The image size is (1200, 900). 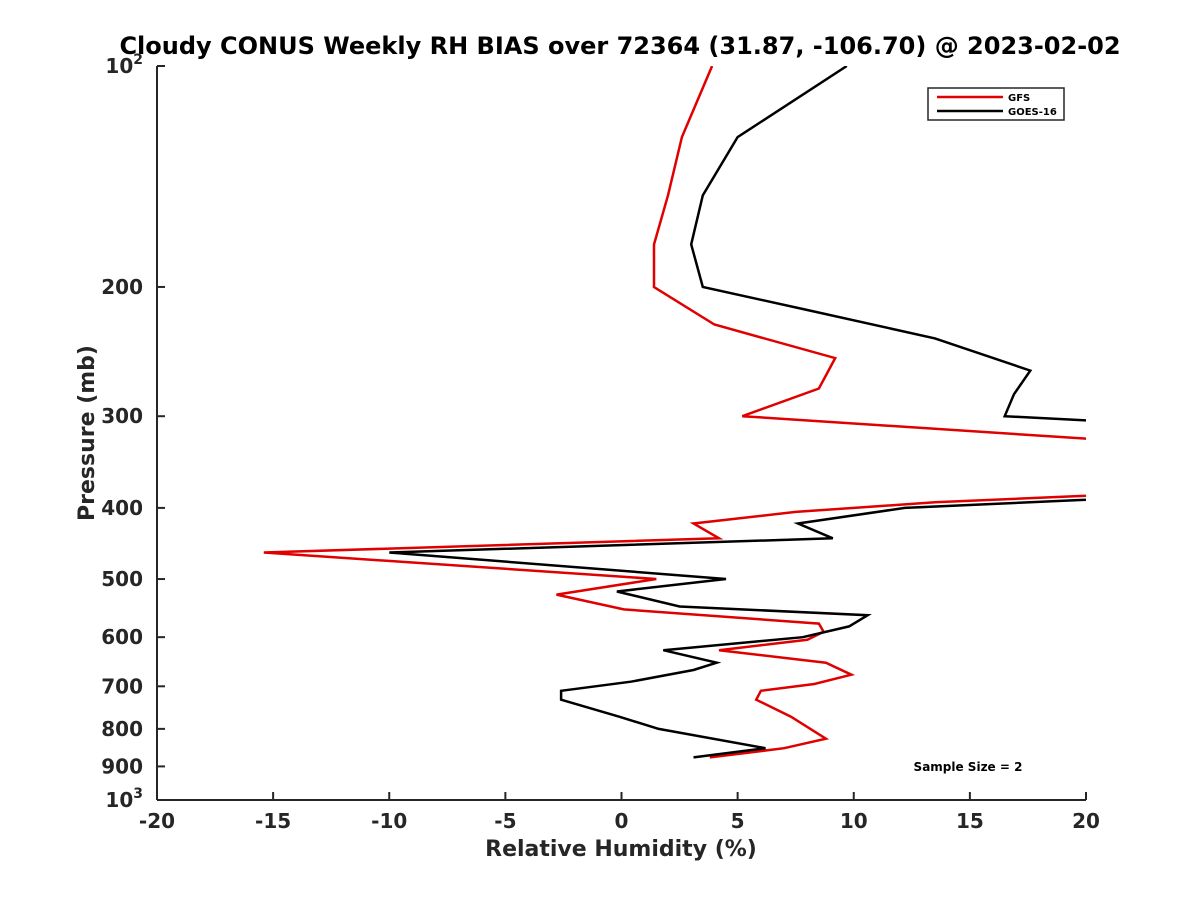 I want to click on y-tick-label: 900, so click(x=122, y=766).